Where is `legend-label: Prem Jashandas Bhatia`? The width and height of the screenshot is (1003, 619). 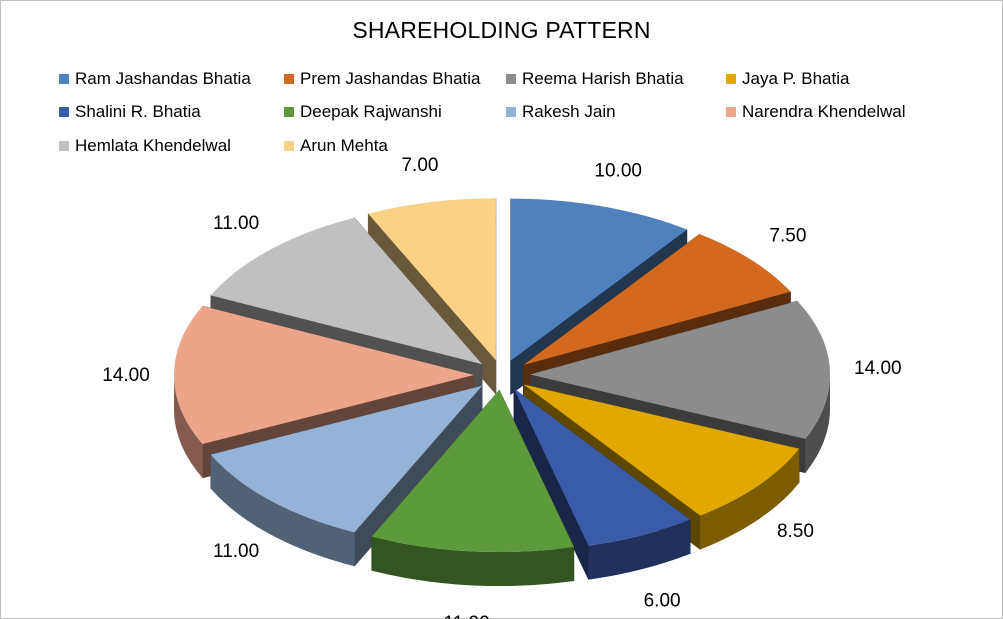
legend-label: Prem Jashandas Bhatia is located at coordinates (390, 78).